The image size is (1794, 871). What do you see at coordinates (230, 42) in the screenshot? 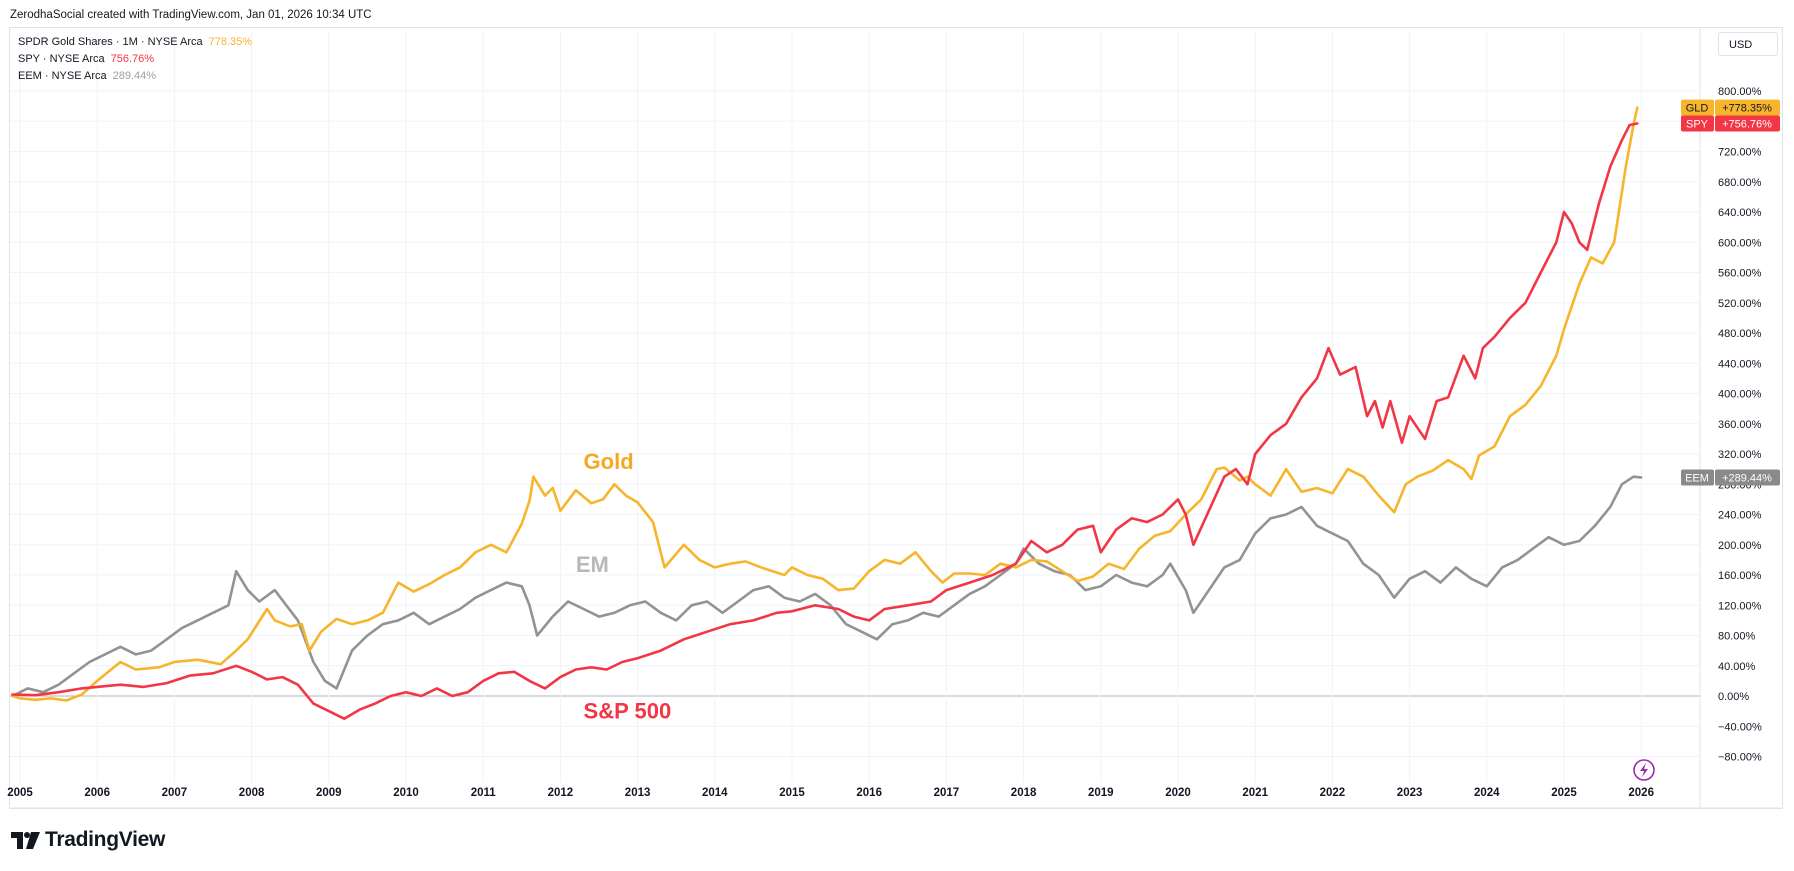
I see `legend-gld-value: 778.35%` at bounding box center [230, 42].